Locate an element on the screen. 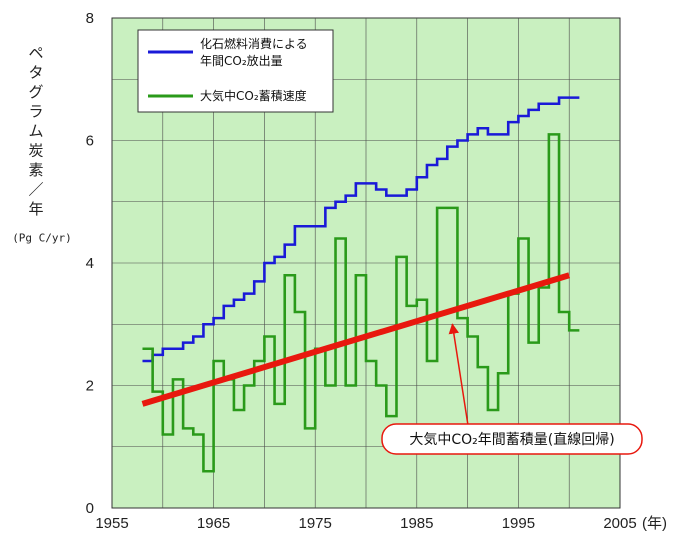 The width and height of the screenshot is (680, 535). y-axis-label-char: ラ is located at coordinates (35, 112).